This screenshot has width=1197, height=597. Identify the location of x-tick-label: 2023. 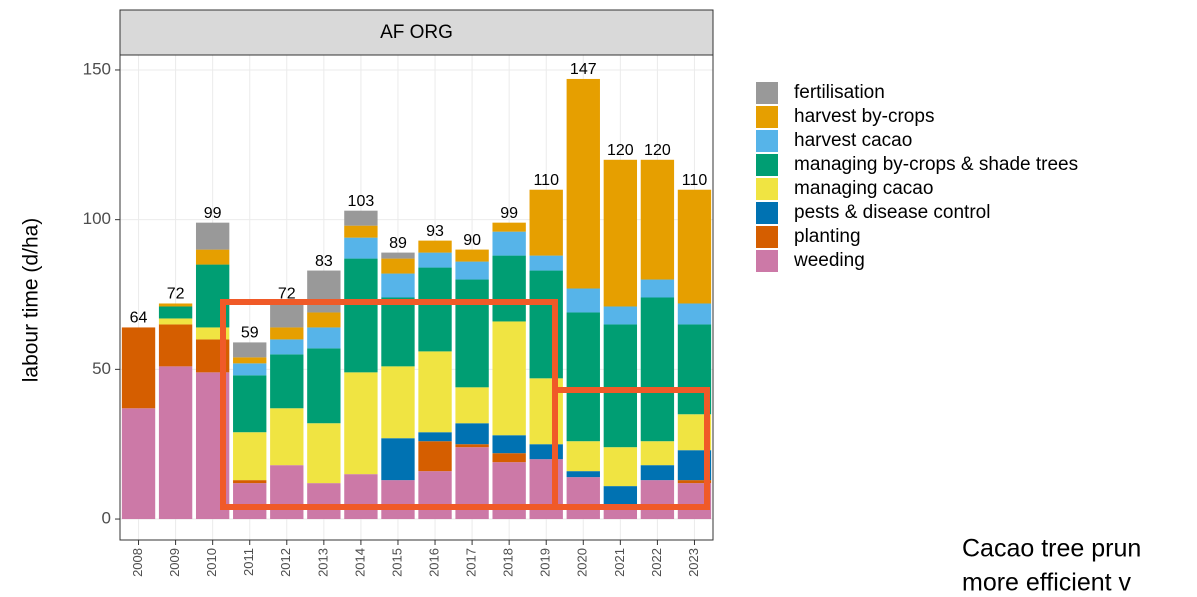
(693, 562).